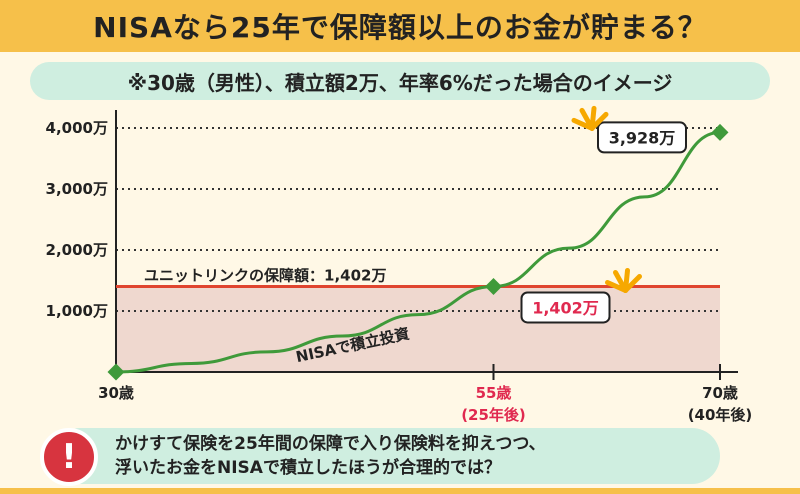 The height and width of the screenshot is (494, 800). Describe the element at coordinates (330, 444) in the screenshot. I see `note-line-1: かけすて保険を25年間の保障で入り保険料を抑えつつ、` at that location.